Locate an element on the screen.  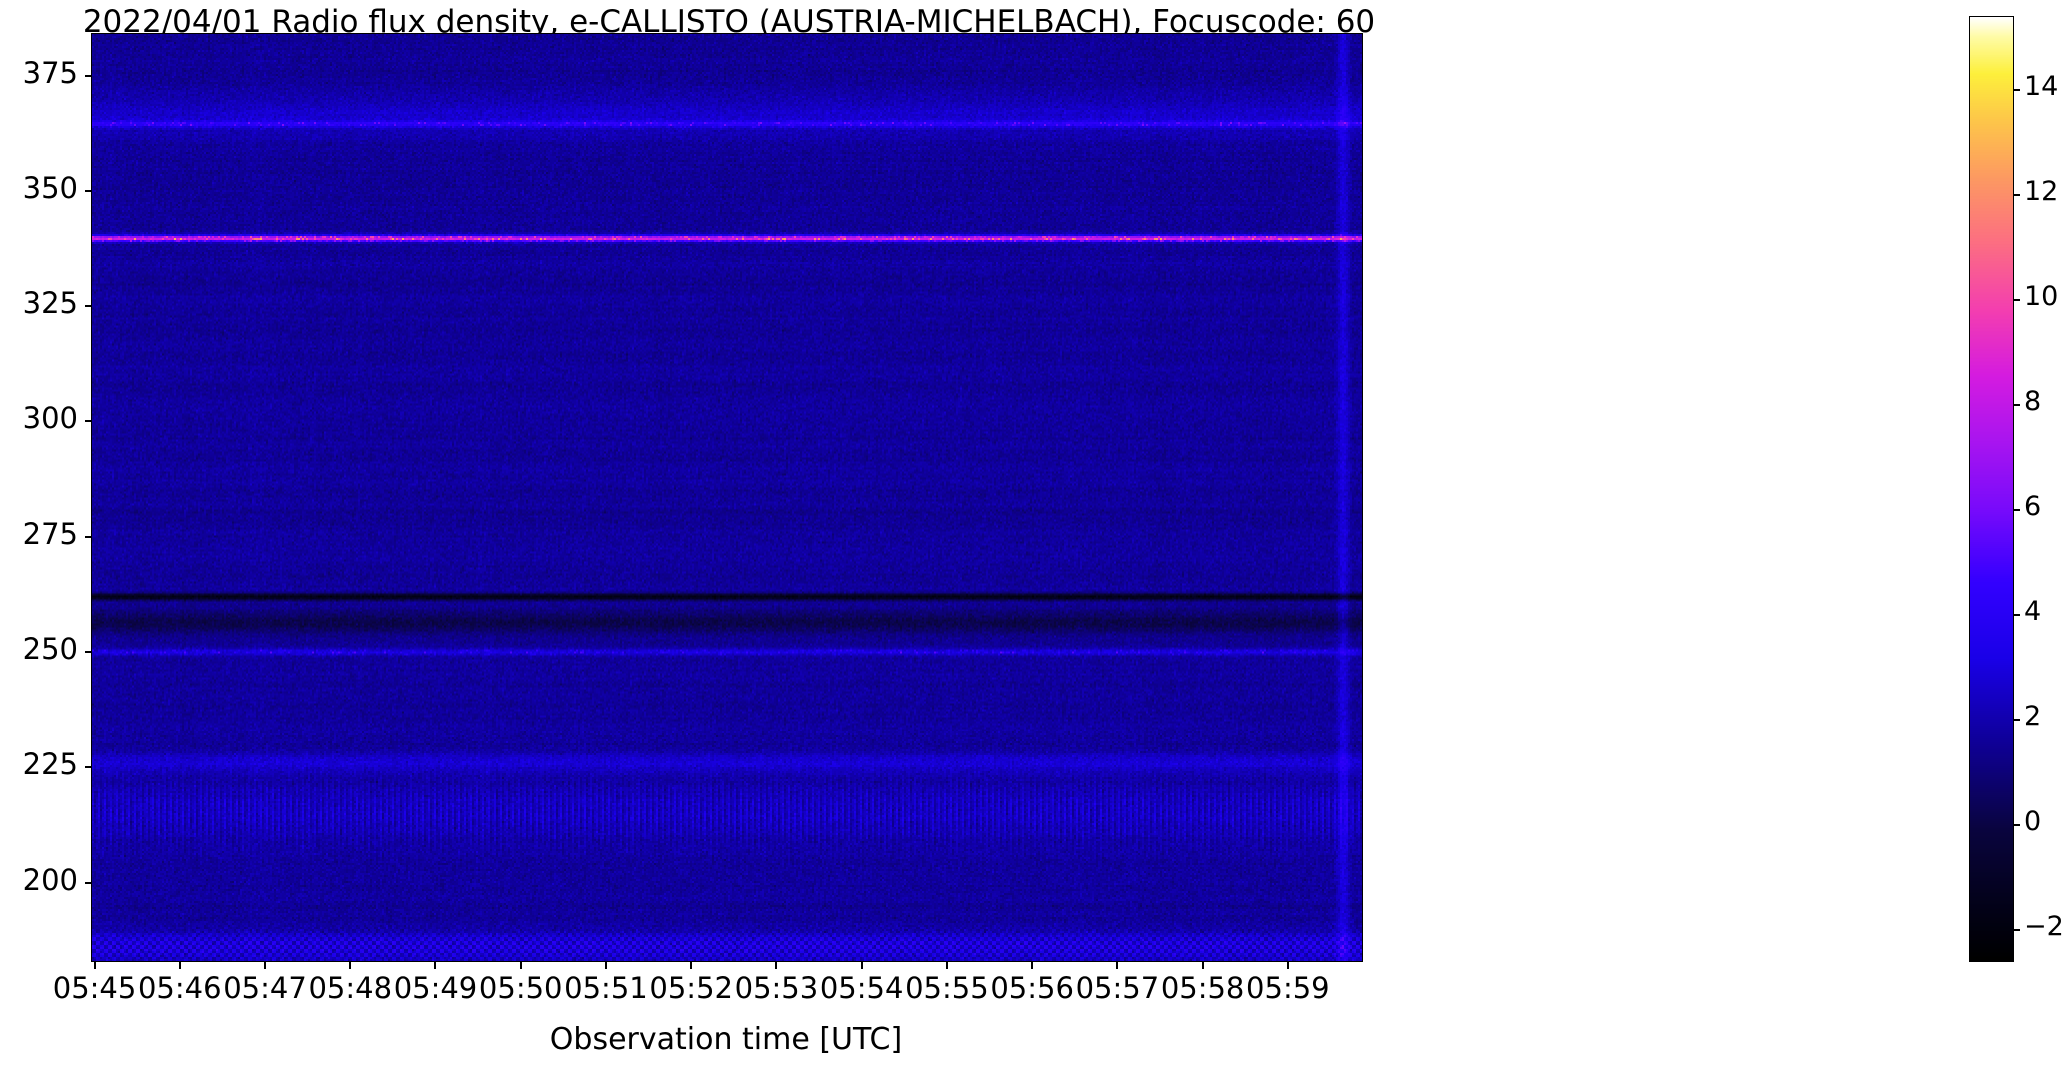
y-axis-tick-label: 225 is located at coordinates (50, 764).